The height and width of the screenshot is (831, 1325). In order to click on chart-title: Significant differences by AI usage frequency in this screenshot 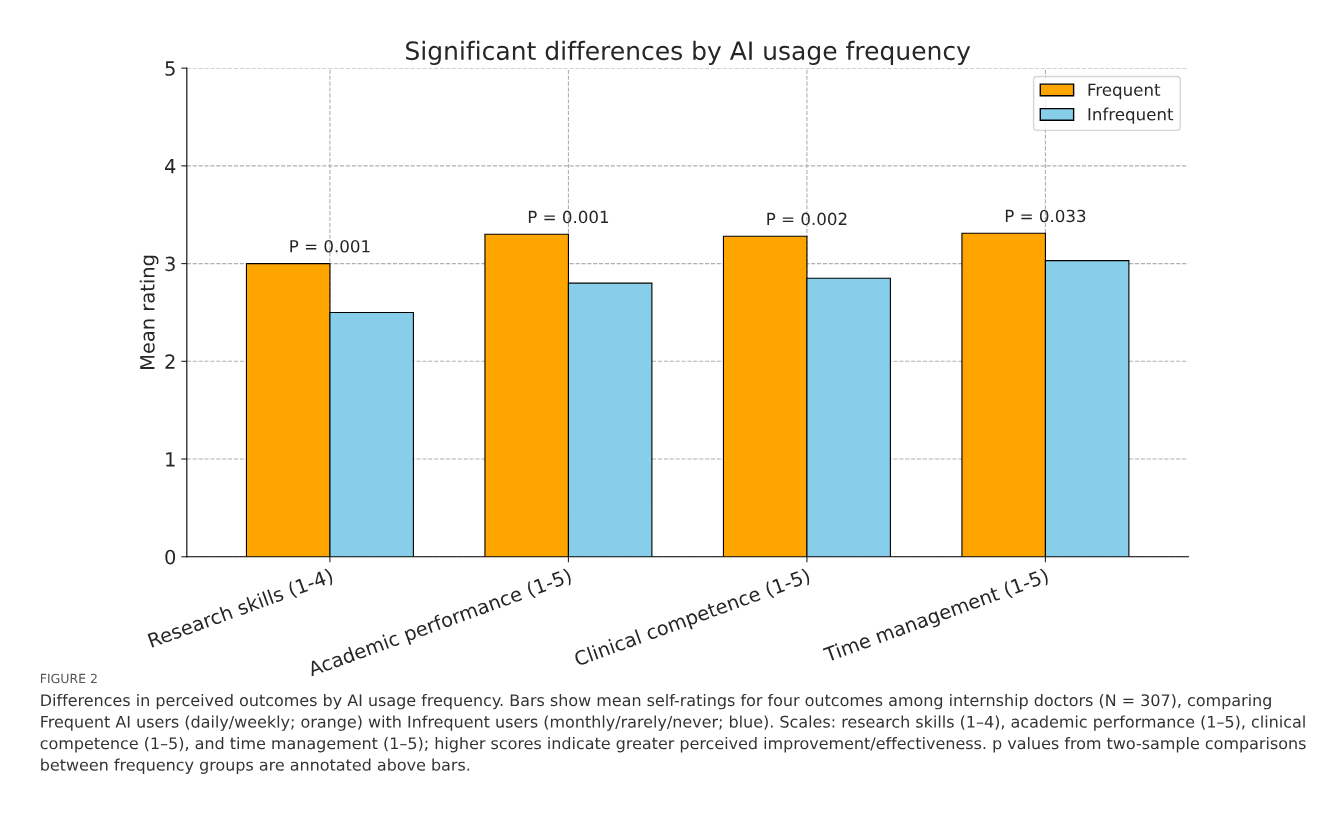, I will do `click(688, 53)`.